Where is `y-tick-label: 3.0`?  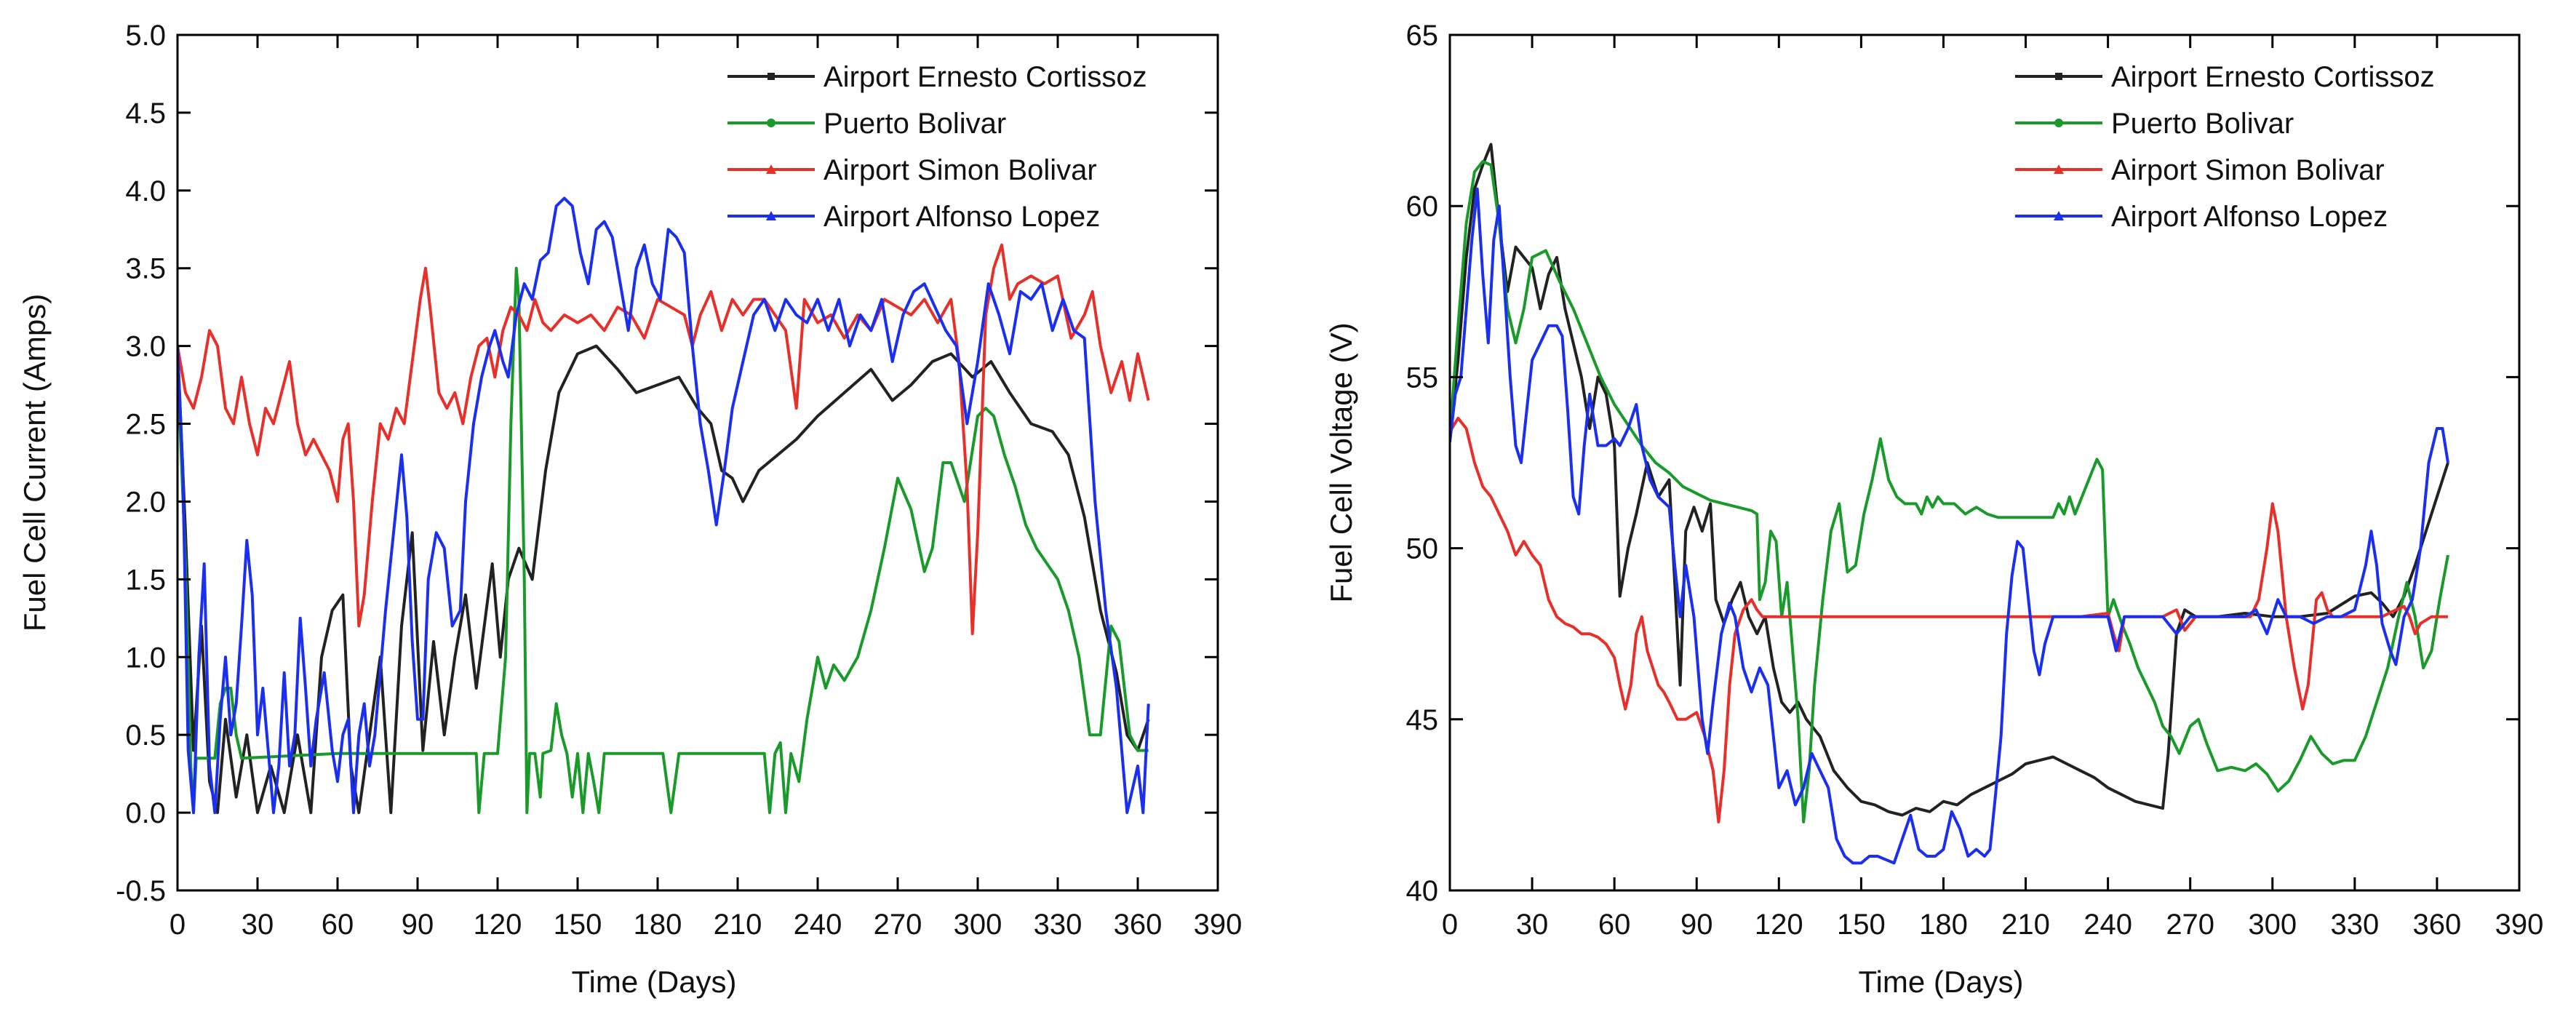 y-tick-label: 3.0 is located at coordinates (145, 347).